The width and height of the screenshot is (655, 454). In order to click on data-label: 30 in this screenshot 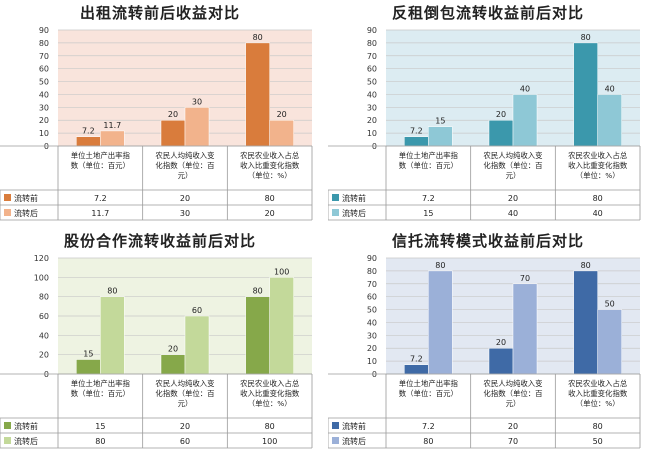, I will do `click(197, 101)`.